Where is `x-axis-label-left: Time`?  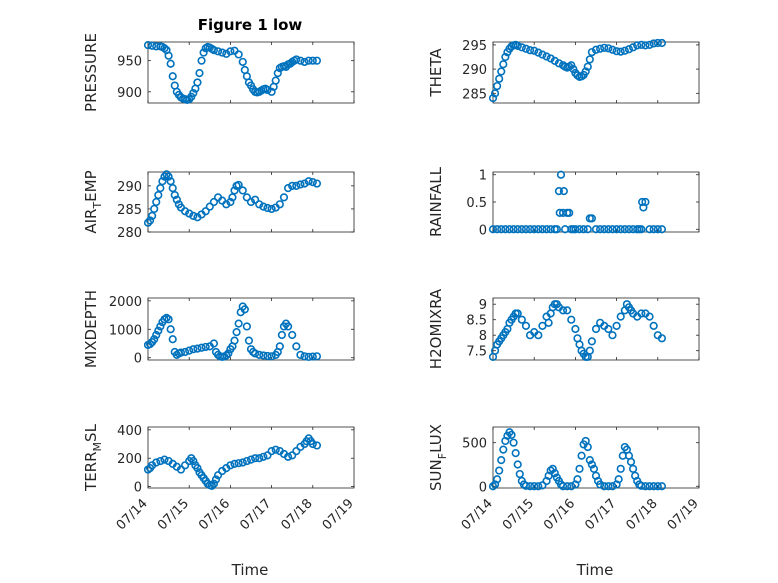 x-axis-label-left: Time is located at coordinates (250, 570).